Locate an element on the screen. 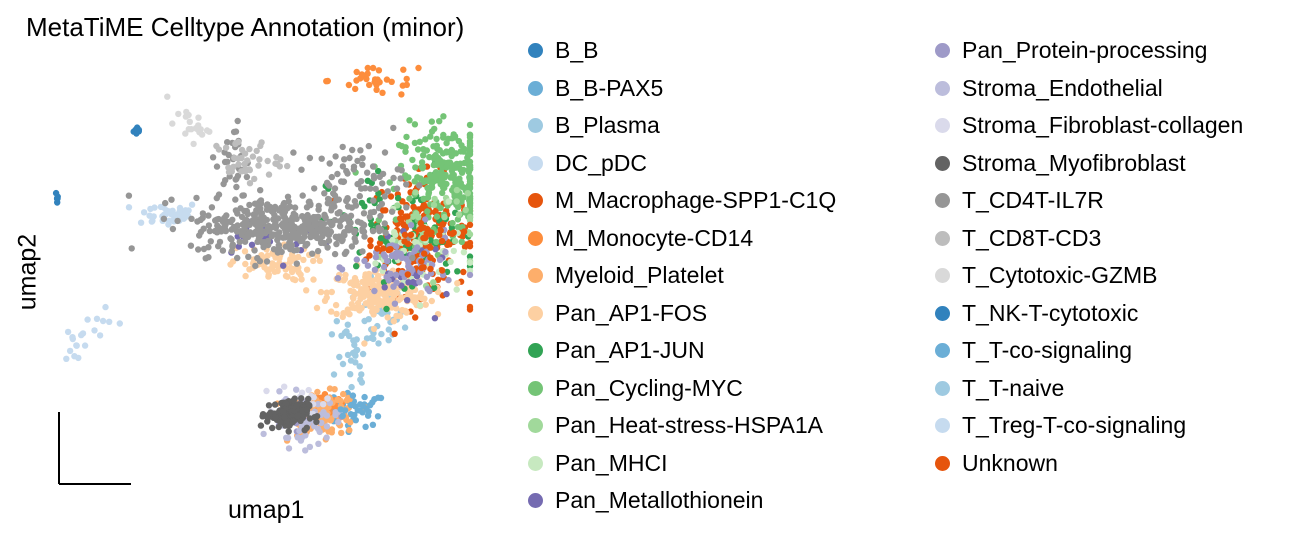  legend-item-myeloid-platelet: Myeloid_Platelet is located at coordinates (682, 276).